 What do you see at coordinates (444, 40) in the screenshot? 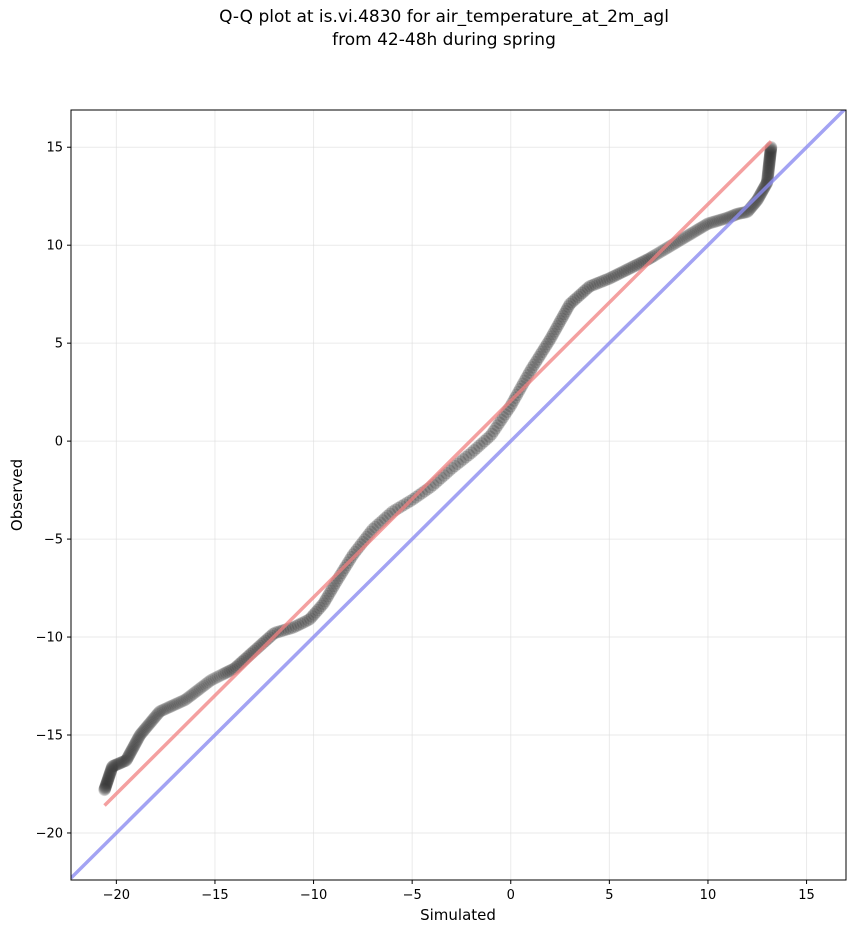
I see `chart-title-line-2: from 42-48h during spring` at bounding box center [444, 40].